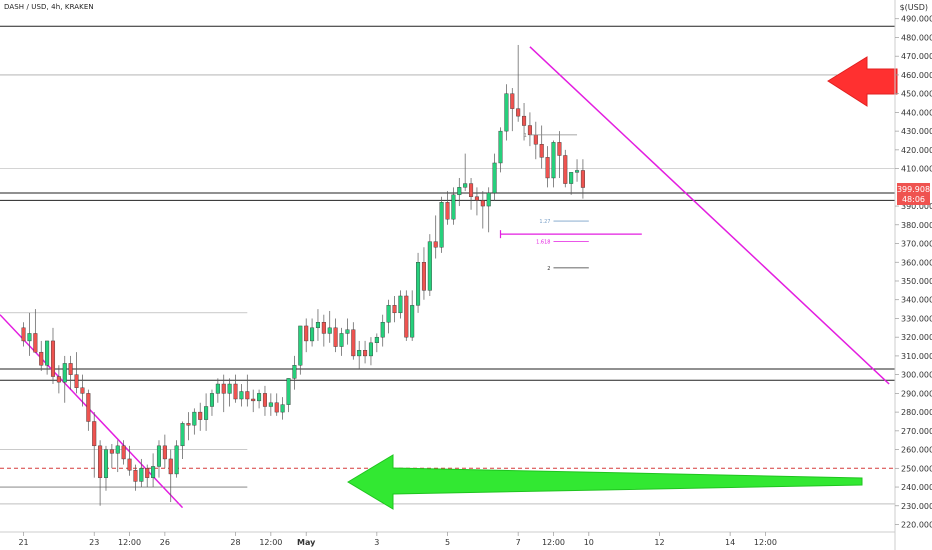 This screenshot has height=550, width=932. Describe the element at coordinates (730, 542) in the screenshot. I see `x-tick-label-13: 14` at that location.